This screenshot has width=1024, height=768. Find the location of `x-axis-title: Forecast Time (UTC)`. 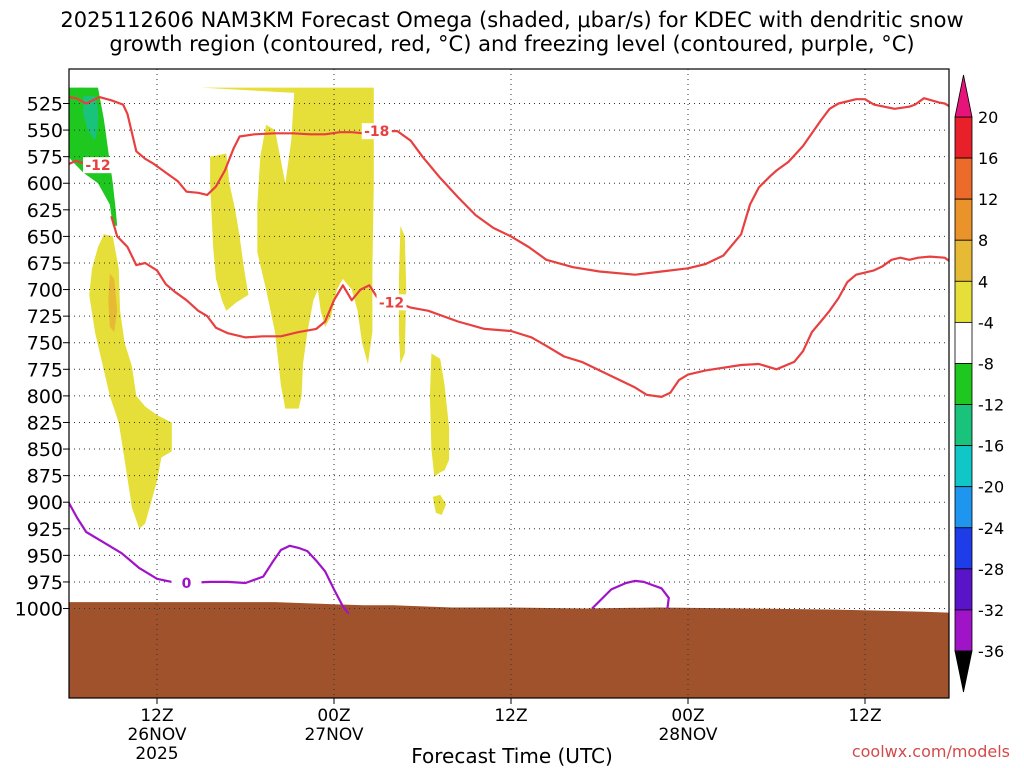

x-axis-title: Forecast Time (UTC) is located at coordinates (512, 756).